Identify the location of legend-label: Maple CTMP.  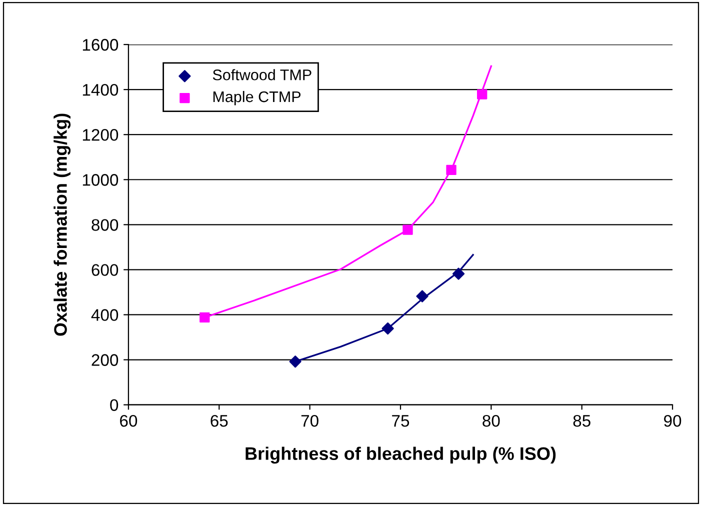
(257, 98).